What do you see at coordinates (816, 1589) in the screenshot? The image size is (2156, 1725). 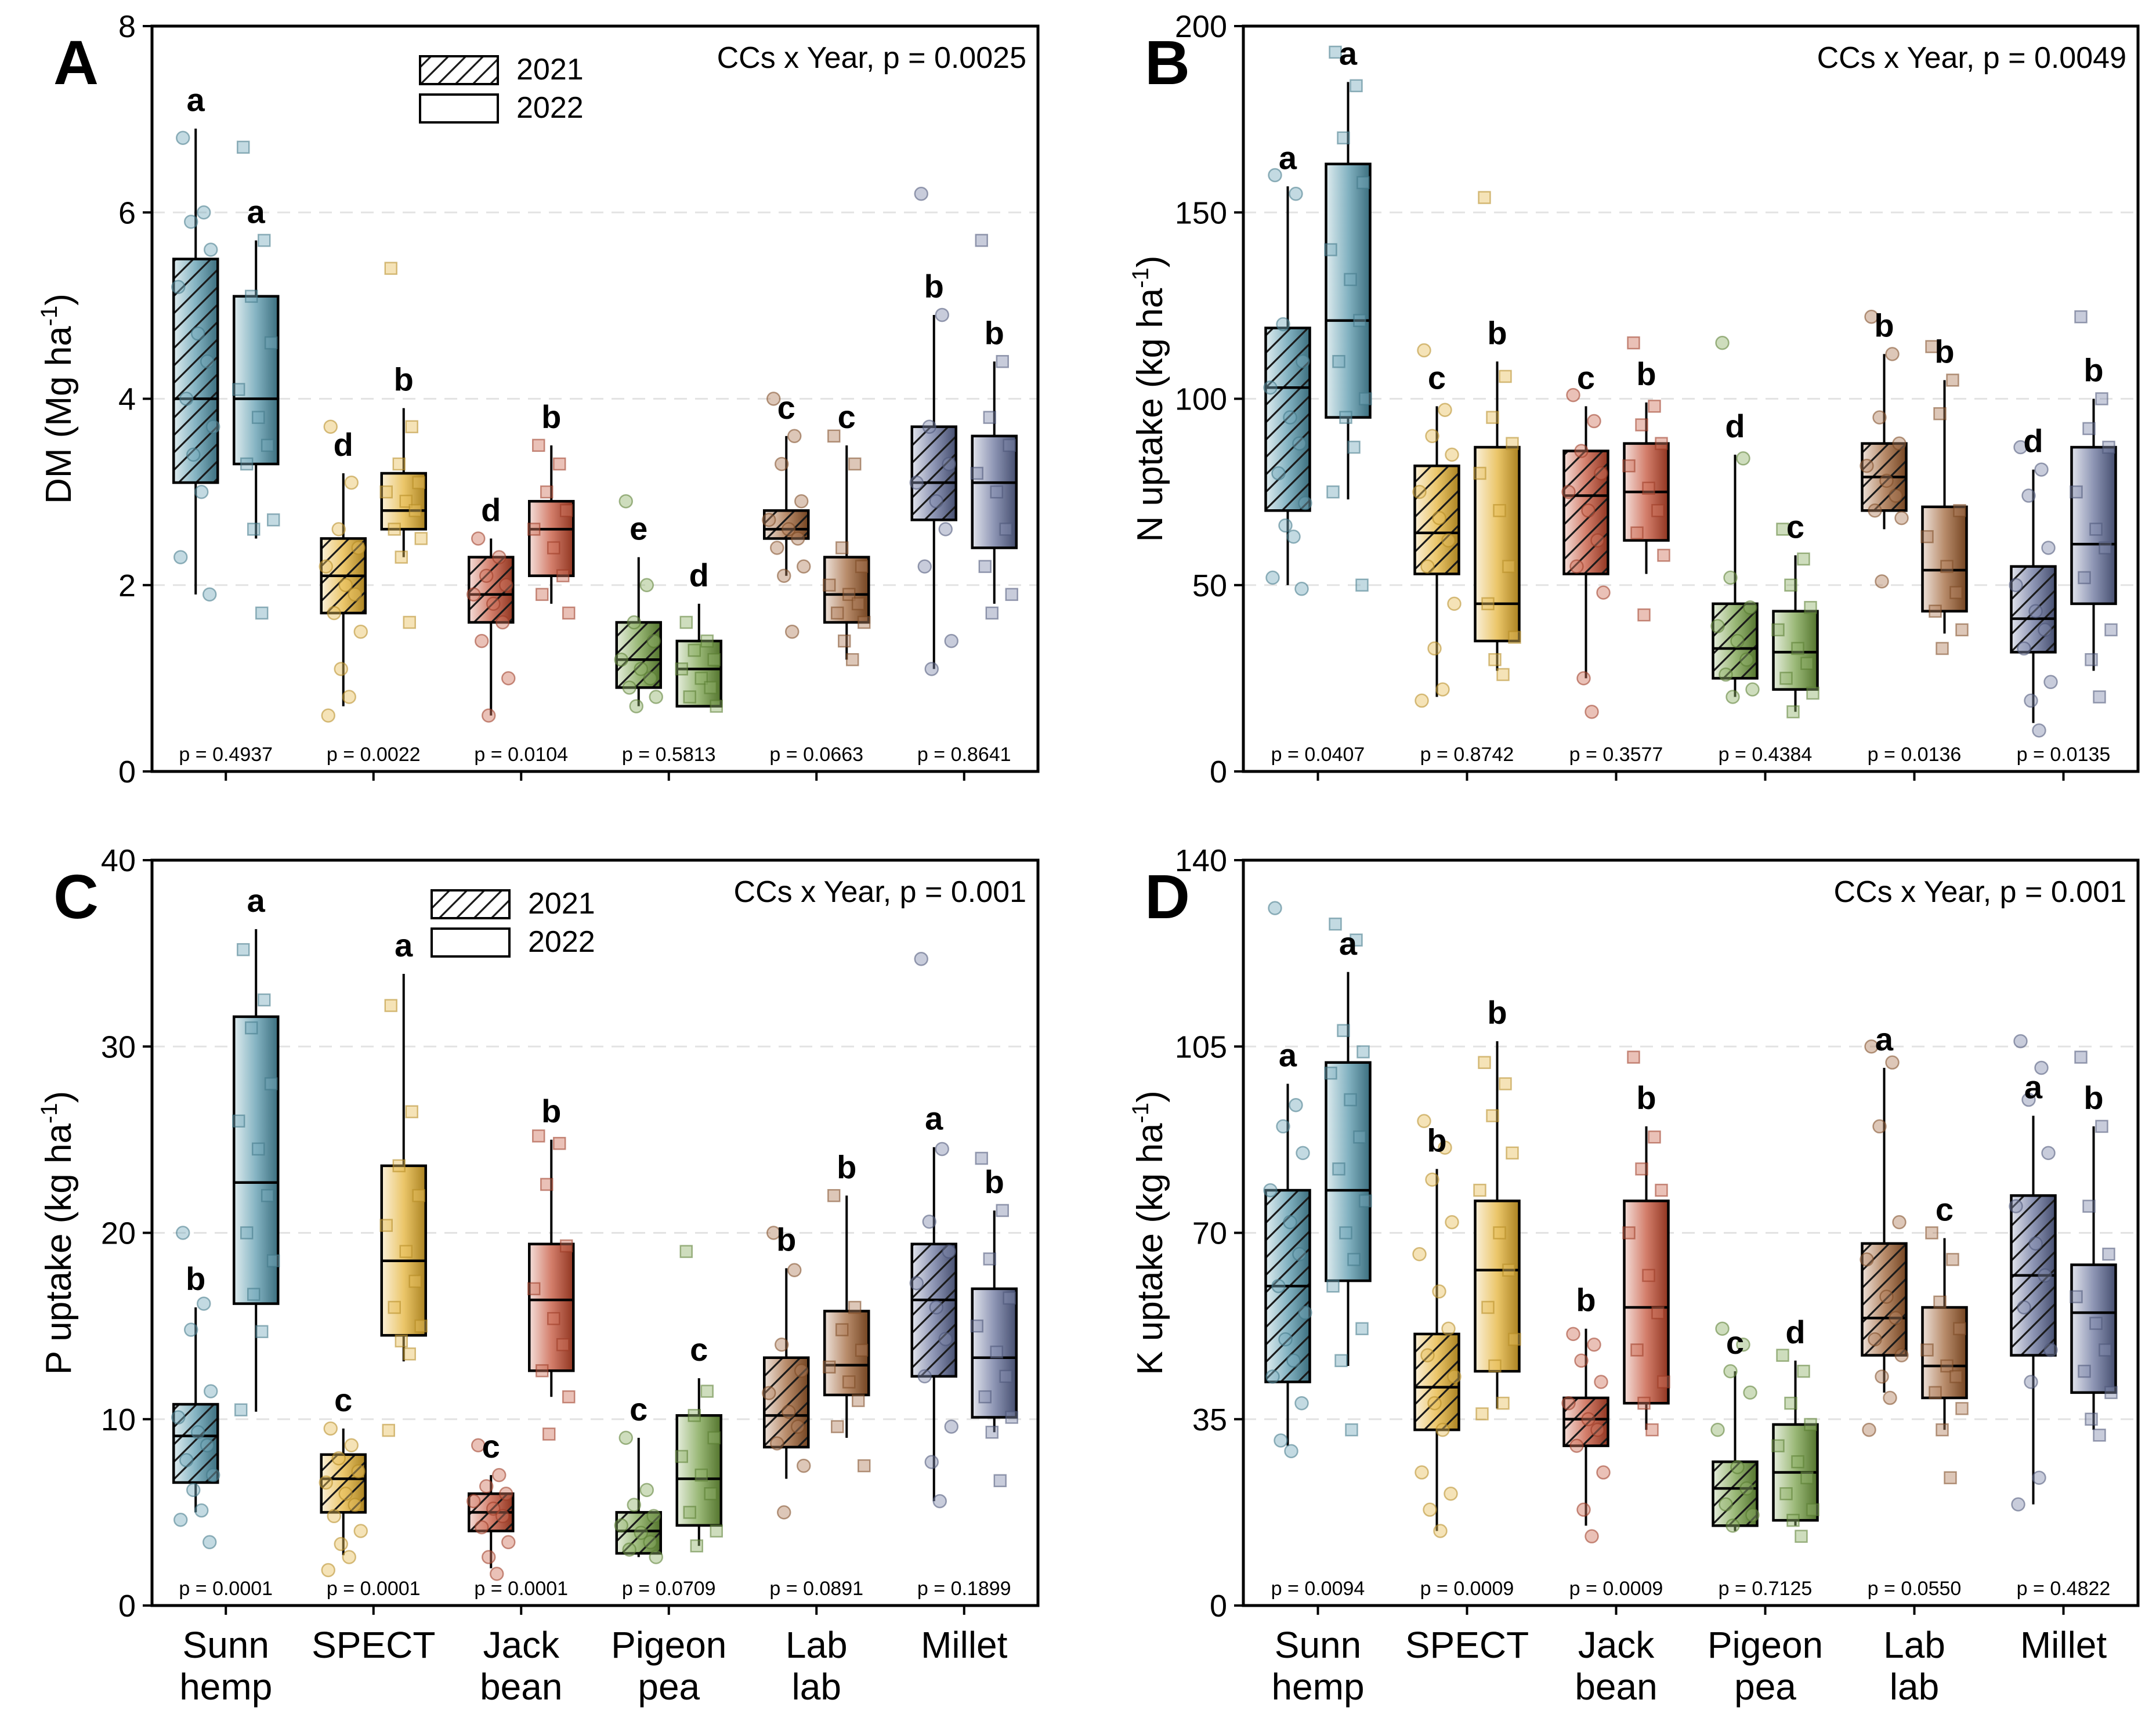 I see `p-value-label: p = 0.0891` at bounding box center [816, 1589].